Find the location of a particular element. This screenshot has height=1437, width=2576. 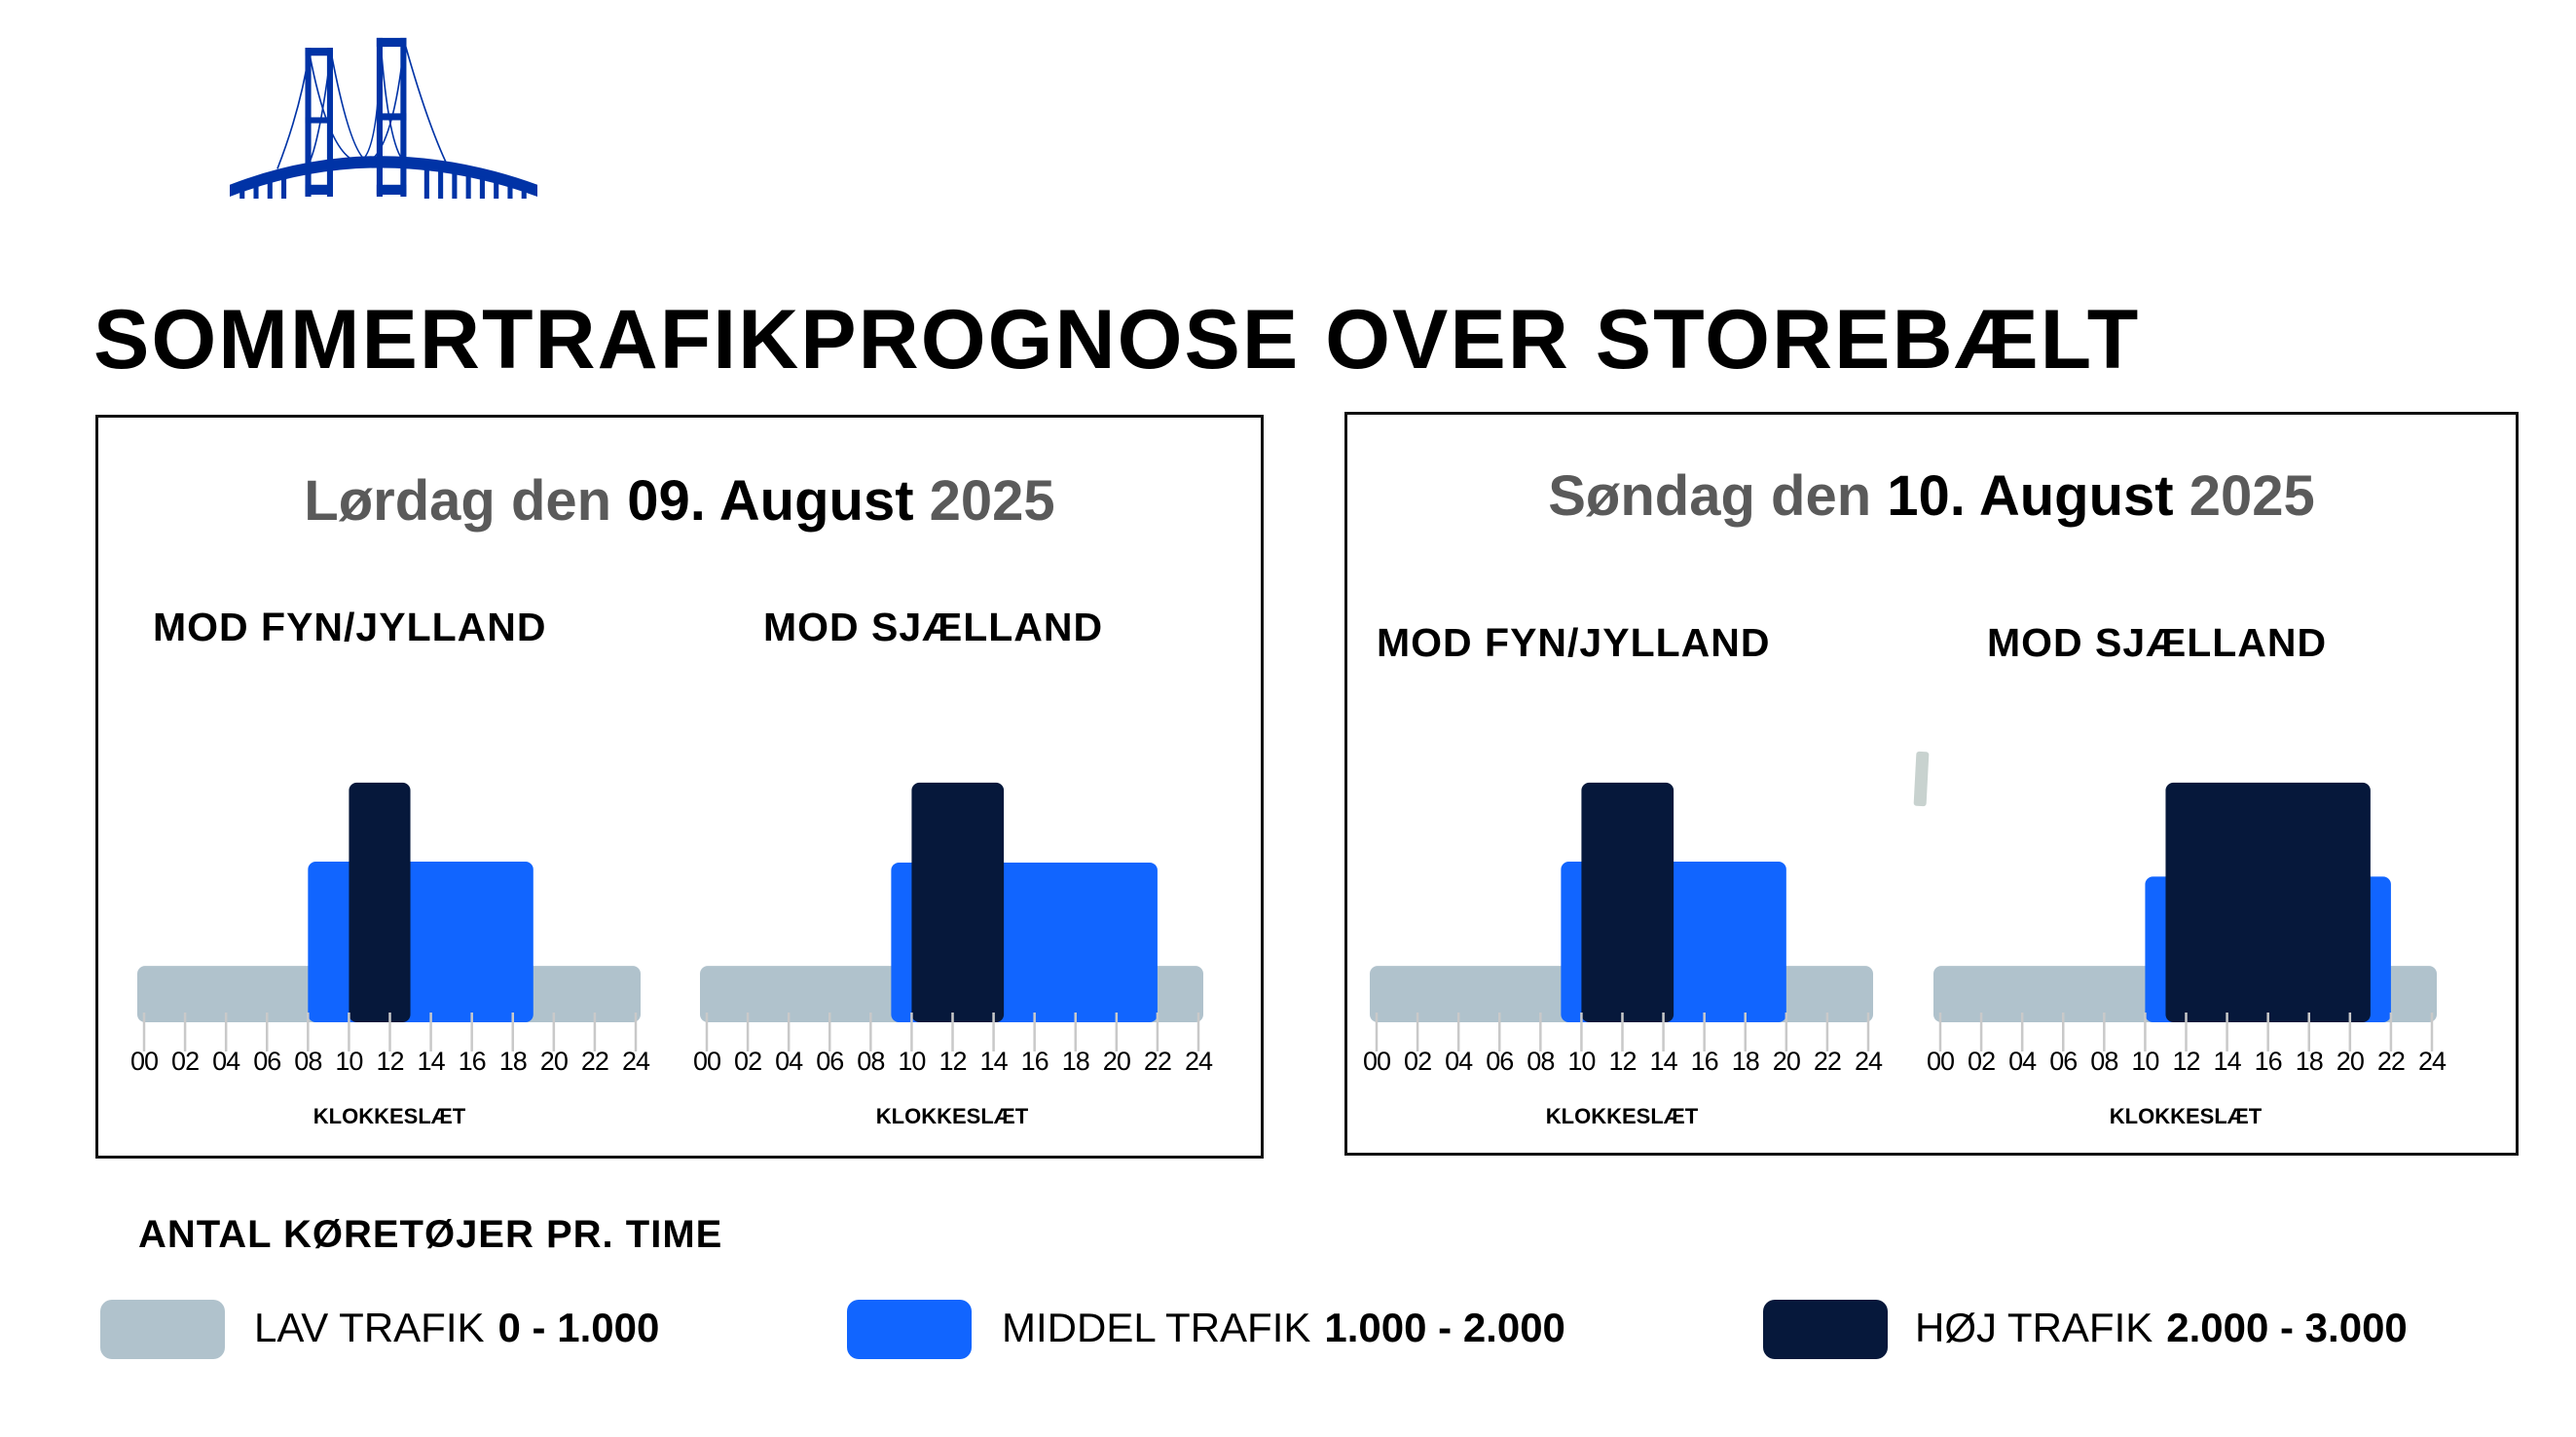

legend-item-lav: LAV TRAFIK 0 - 1.000 is located at coordinates (456, 1328).